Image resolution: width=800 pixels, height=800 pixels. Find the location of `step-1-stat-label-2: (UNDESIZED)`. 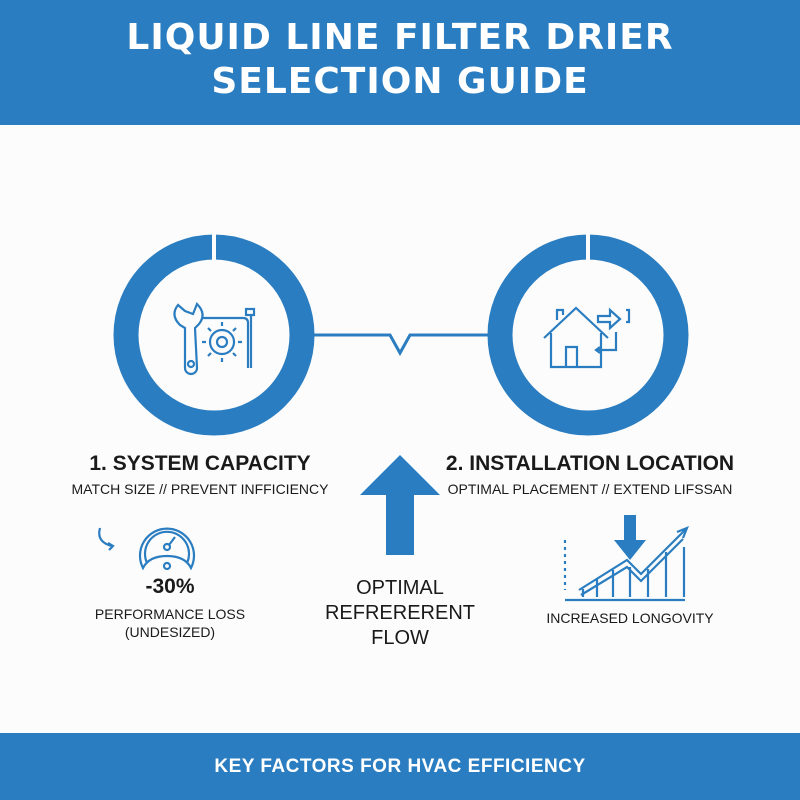

step-1-stat-label-2: (UNDESIZED) is located at coordinates (170, 632).